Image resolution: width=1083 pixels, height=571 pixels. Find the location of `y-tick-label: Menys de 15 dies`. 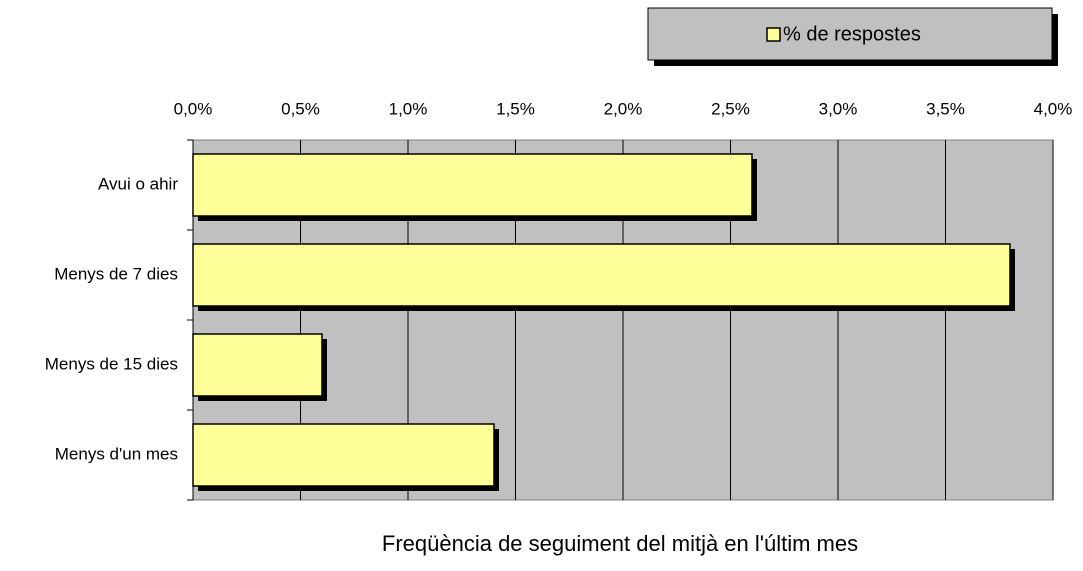

y-tick-label: Menys de 15 dies is located at coordinates (111, 363).